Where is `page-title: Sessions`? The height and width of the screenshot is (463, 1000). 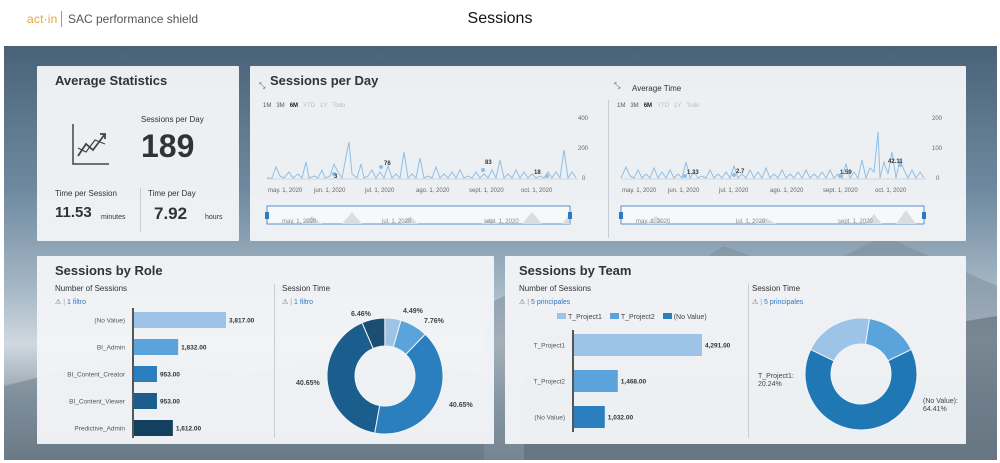 page-title: Sessions is located at coordinates (500, 18).